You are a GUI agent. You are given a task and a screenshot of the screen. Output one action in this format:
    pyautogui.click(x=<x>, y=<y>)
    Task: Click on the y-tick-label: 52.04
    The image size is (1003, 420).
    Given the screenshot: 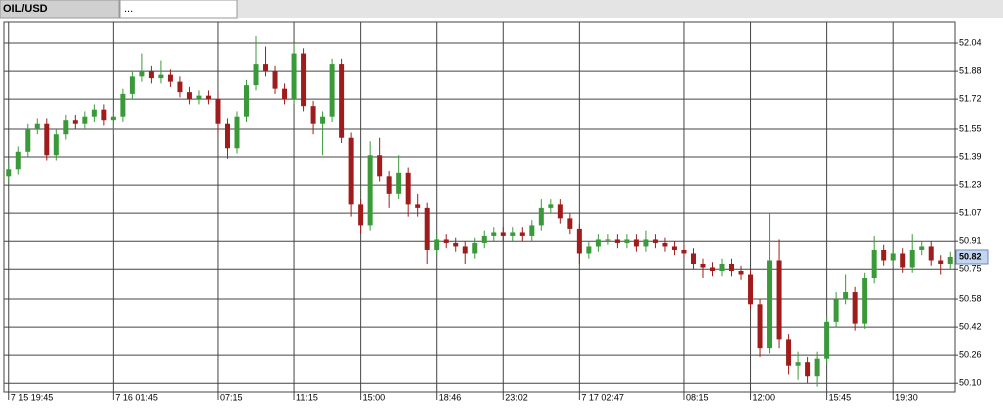 What is the action you would take?
    pyautogui.click(x=970, y=42)
    